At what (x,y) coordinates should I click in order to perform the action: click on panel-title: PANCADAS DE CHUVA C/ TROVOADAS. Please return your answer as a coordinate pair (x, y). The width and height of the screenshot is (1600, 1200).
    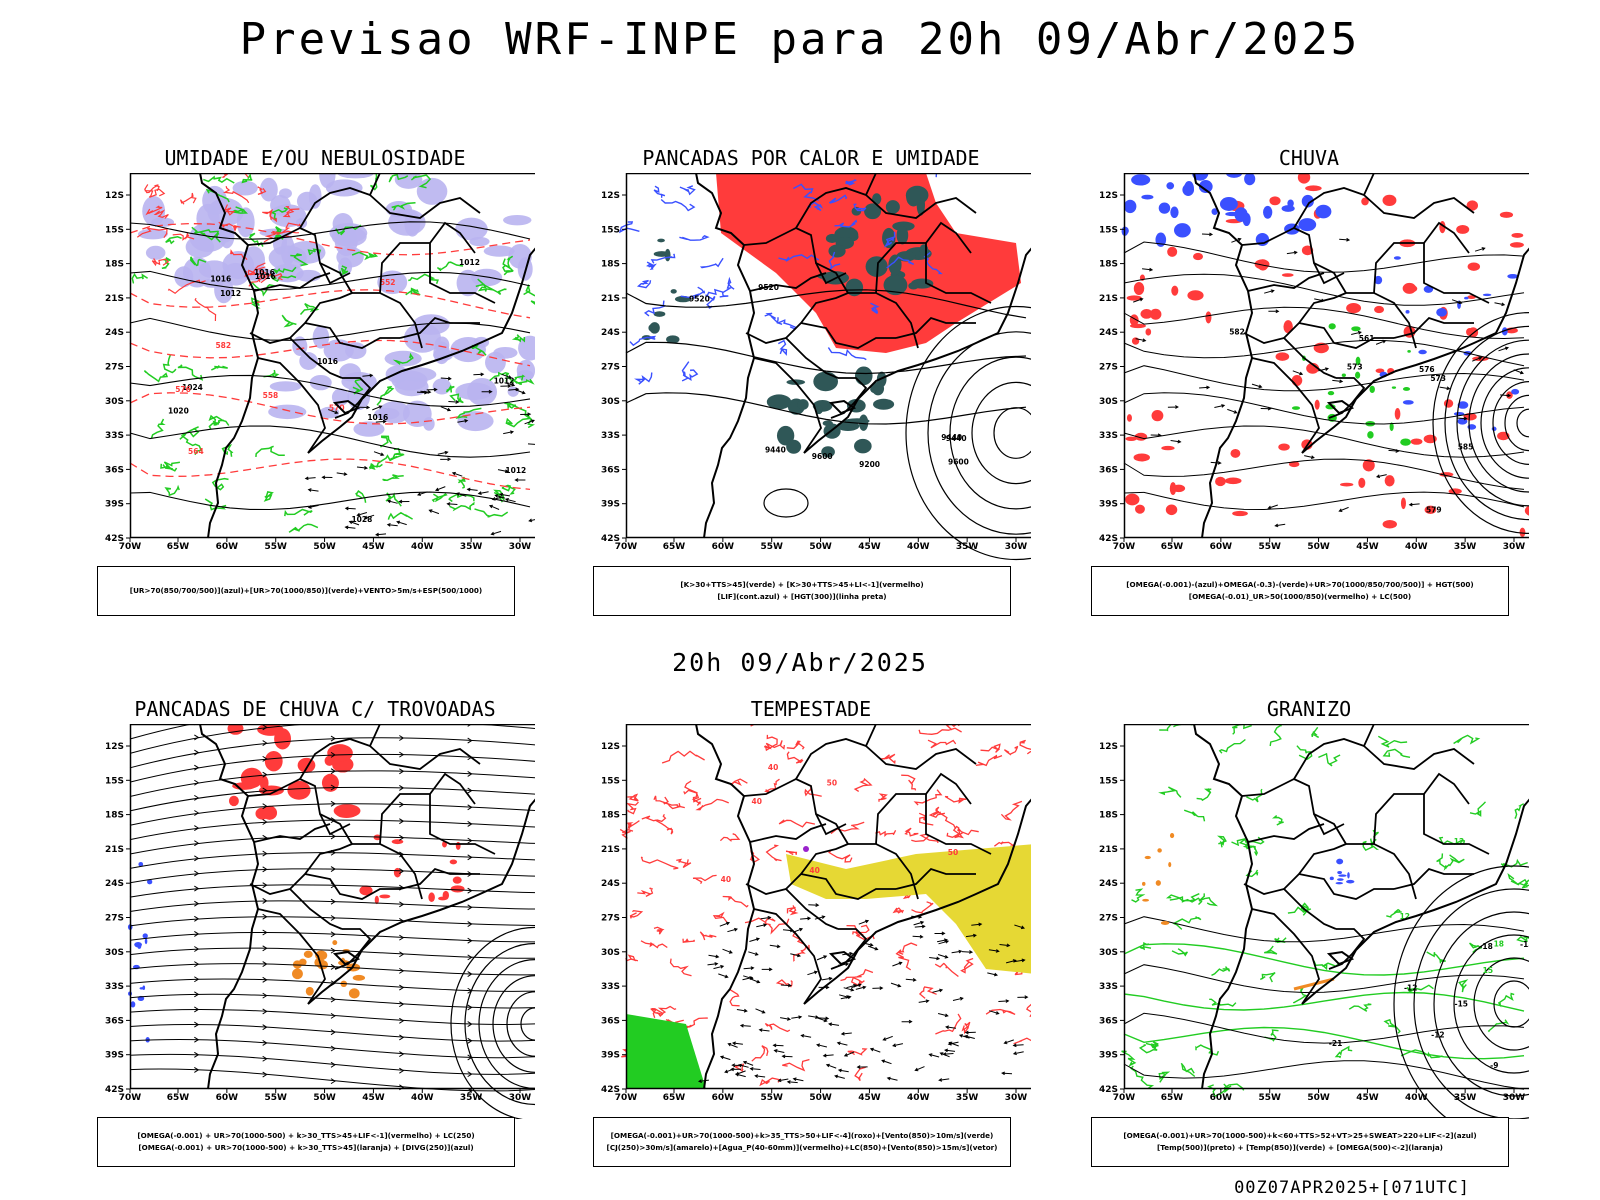
    Looking at the image, I should click on (315, 709).